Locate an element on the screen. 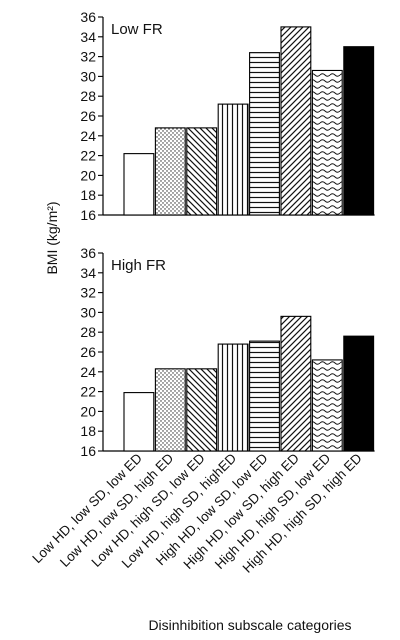 This screenshot has width=400, height=640. y-axis-label: BMI (kg/m²) is located at coordinates (52, 237).